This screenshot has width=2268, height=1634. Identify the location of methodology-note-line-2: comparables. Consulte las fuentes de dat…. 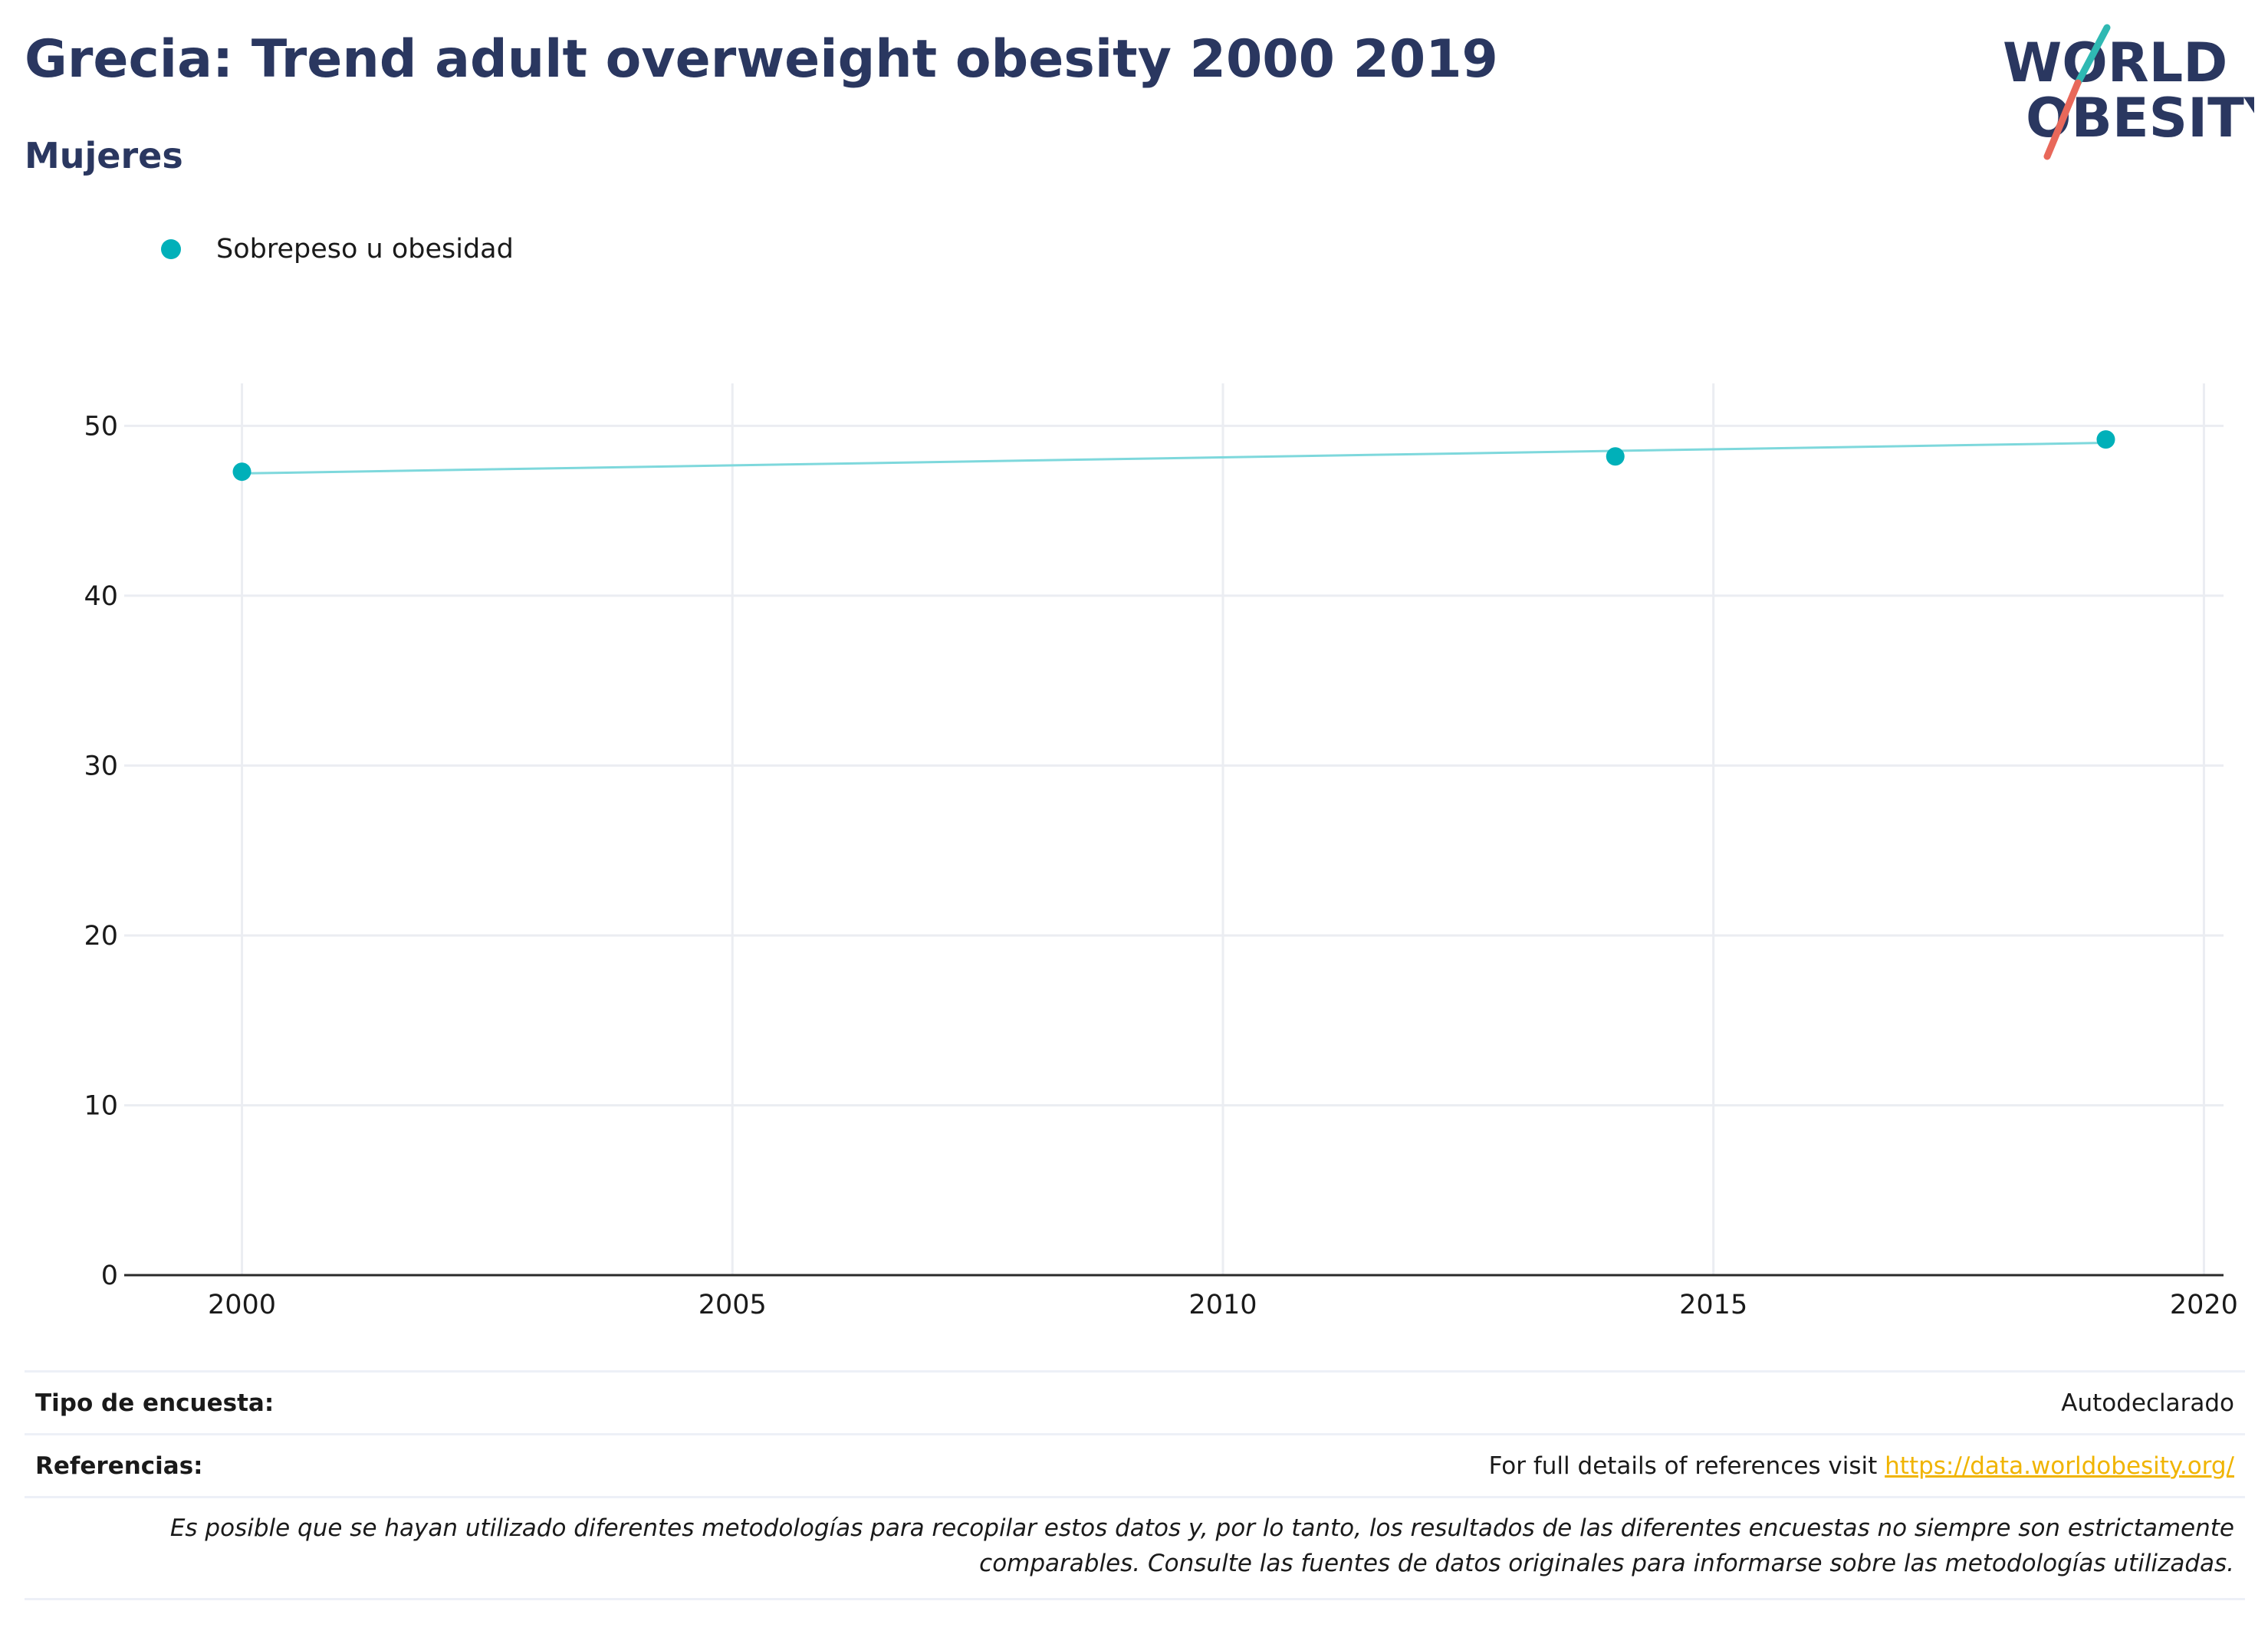
(1606, 1564).